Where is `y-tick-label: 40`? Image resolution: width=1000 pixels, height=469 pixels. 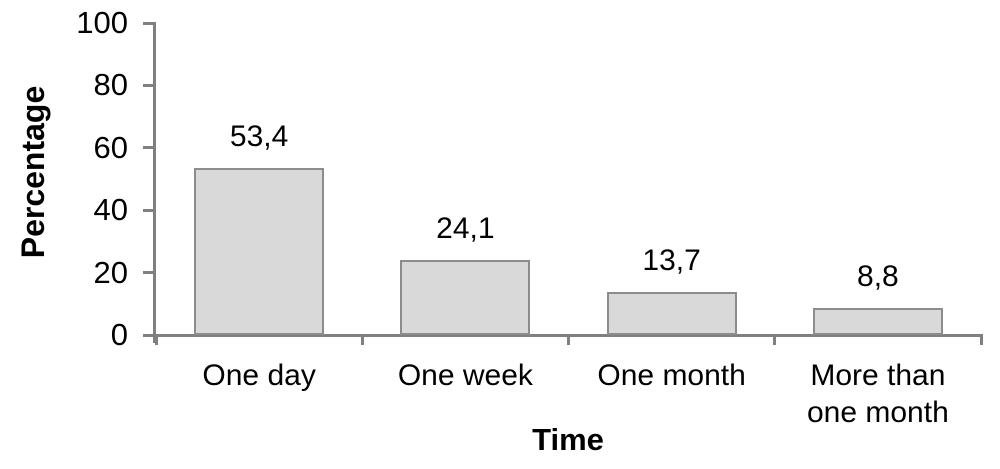
y-tick-label: 40 is located at coordinates (110, 210).